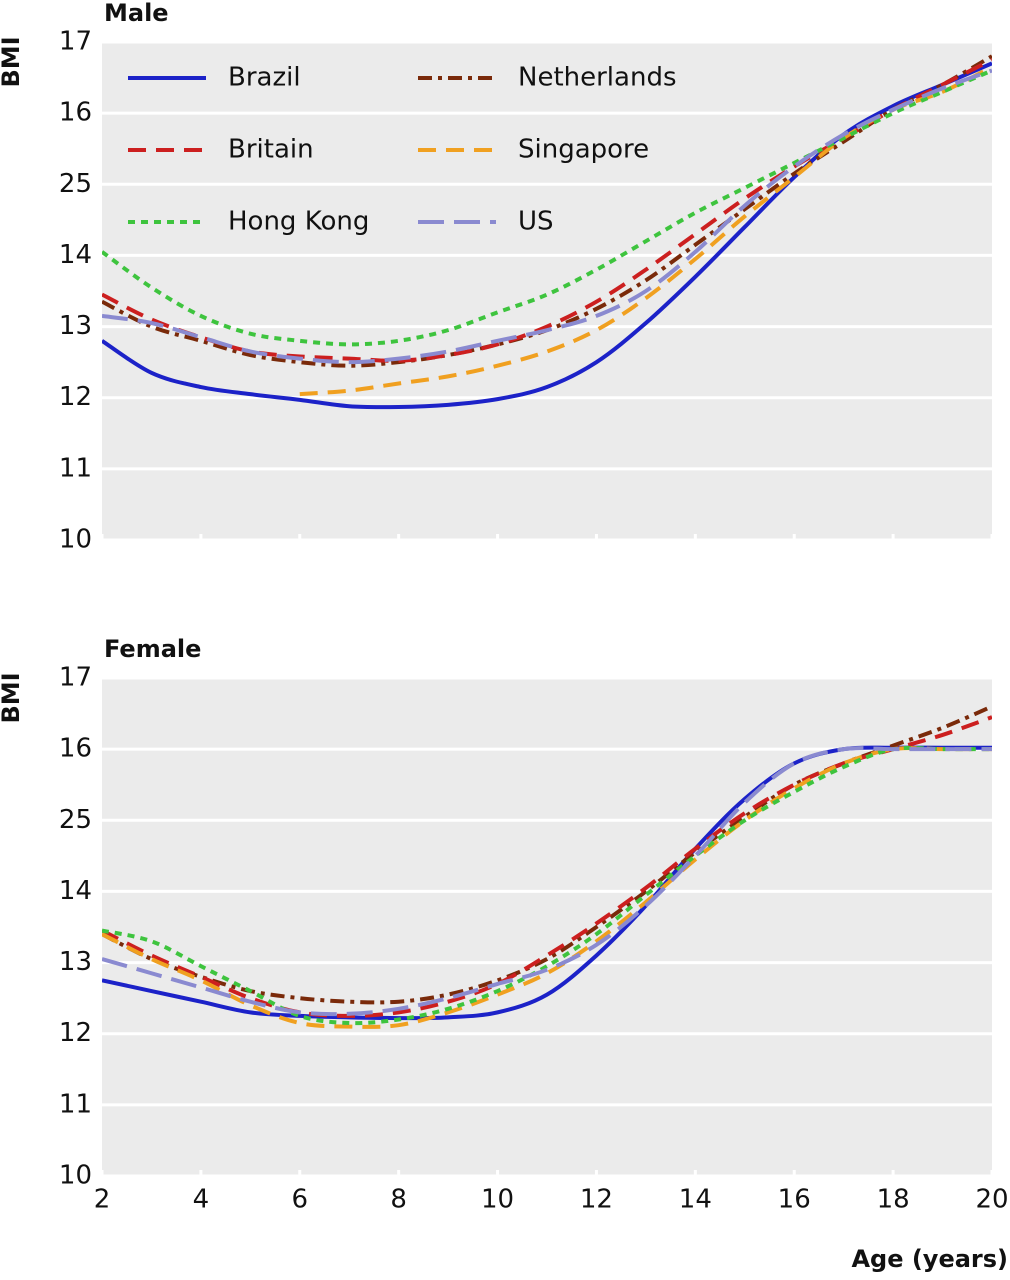  I want to click on x-tick-label: 10, so click(497, 1200).